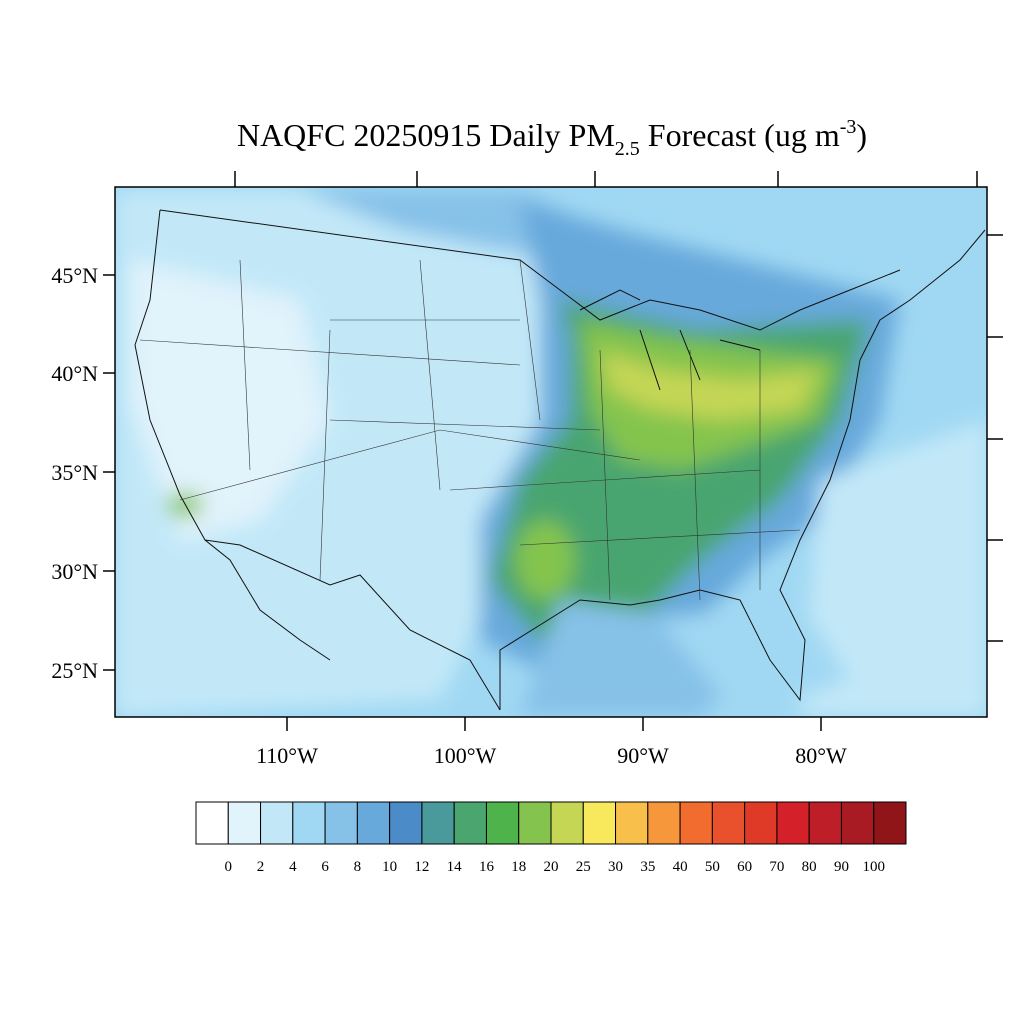 This screenshot has height=1024, width=1024. Describe the element at coordinates (518, 867) in the screenshot. I see `colorbar-label: 18` at that location.